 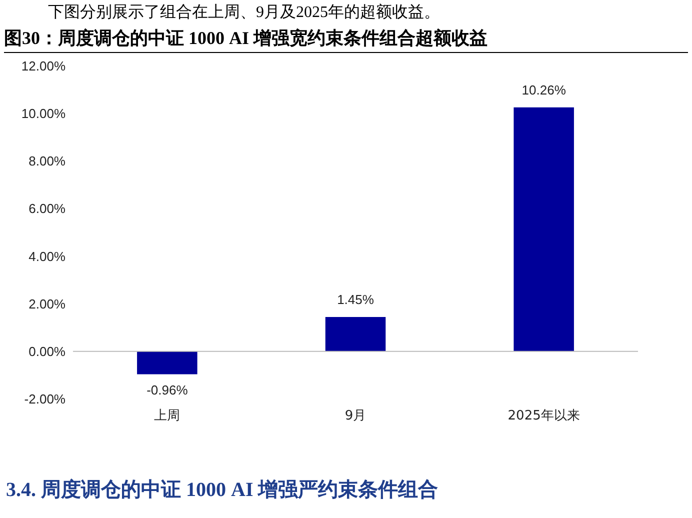 I want to click on y-tick-label: 2.00%, so click(x=47, y=304).